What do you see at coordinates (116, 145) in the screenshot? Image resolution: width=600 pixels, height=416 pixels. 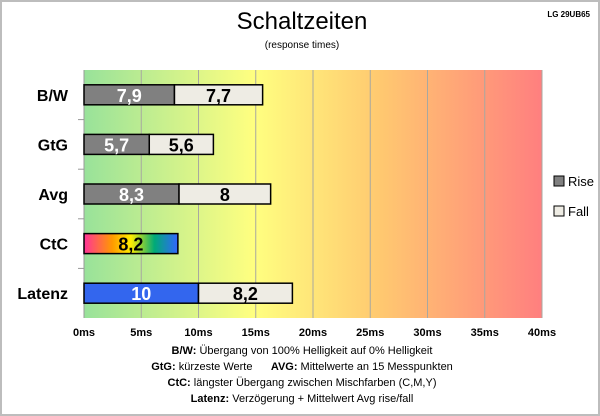 I see `data-label: 5,7` at bounding box center [116, 145].